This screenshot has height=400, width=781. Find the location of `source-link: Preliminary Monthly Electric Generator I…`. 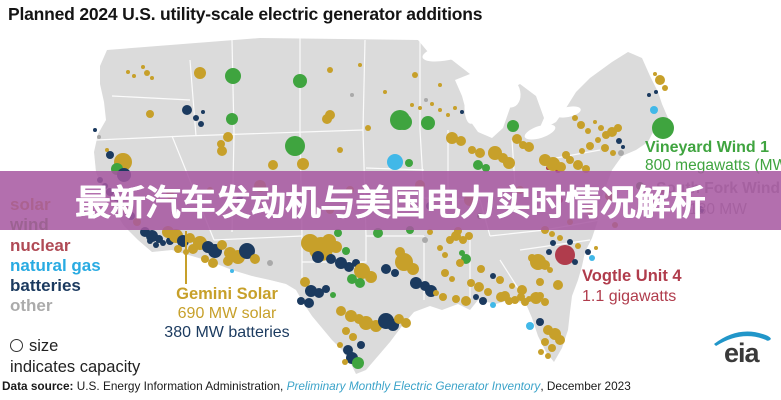

source-link: Preliminary Monthly Electric Generator I… is located at coordinates (413, 386).